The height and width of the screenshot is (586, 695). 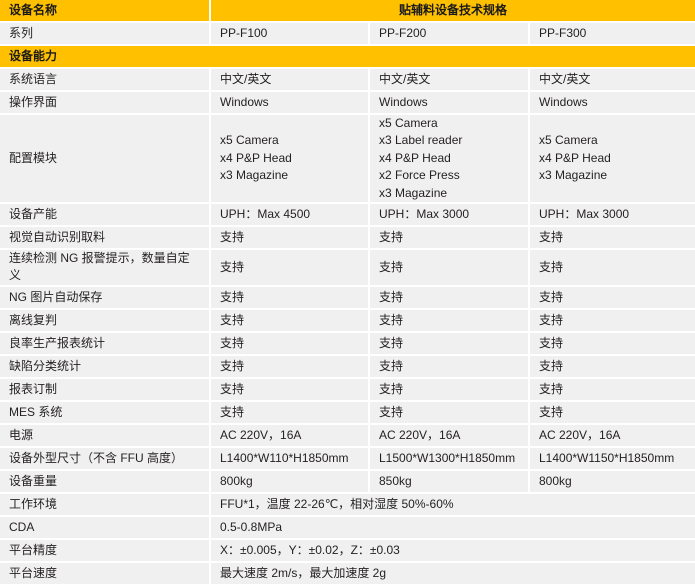 I want to click on table-row: NG 图片自动保存 支持 支持 支持, so click(x=347, y=297).